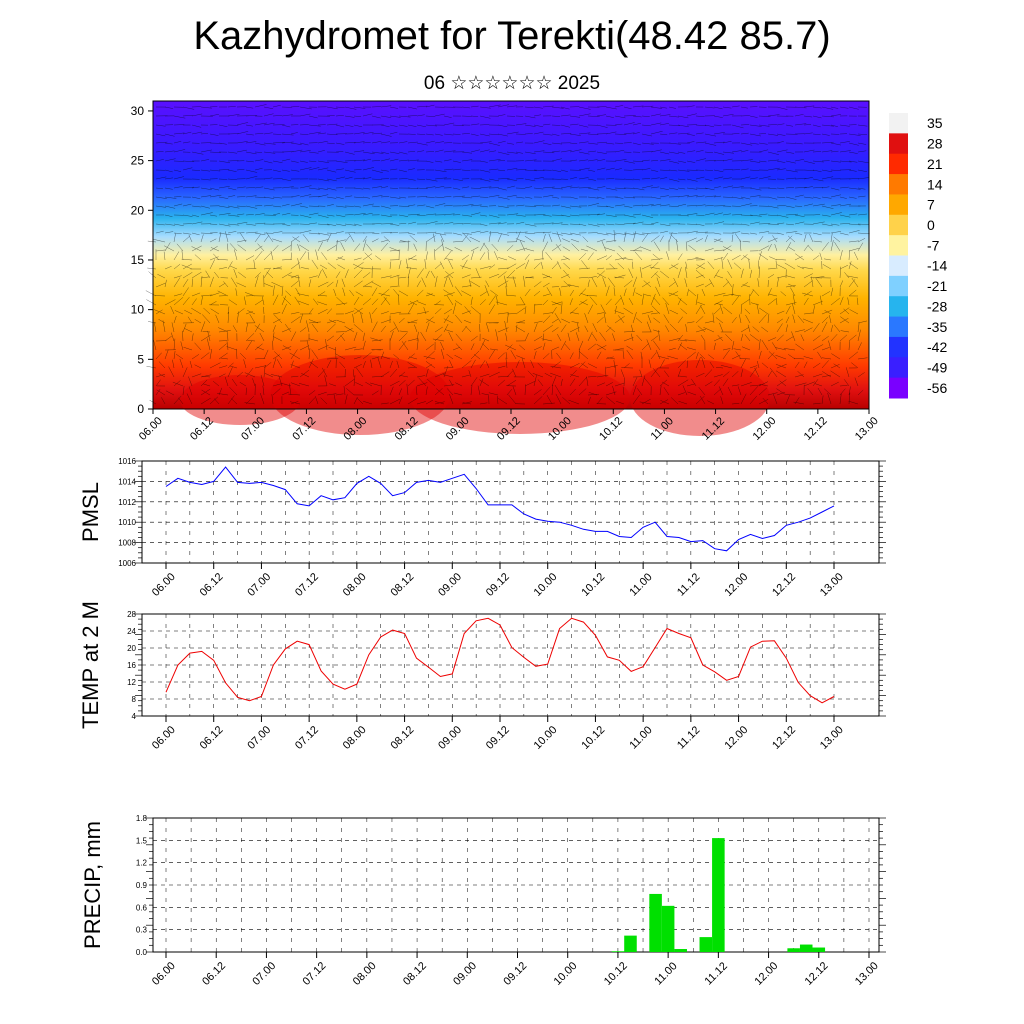 Image resolution: width=1024 pixels, height=1024 pixels. Describe the element at coordinates (142, 863) in the screenshot. I see `y-tick-label: 1.2` at that location.